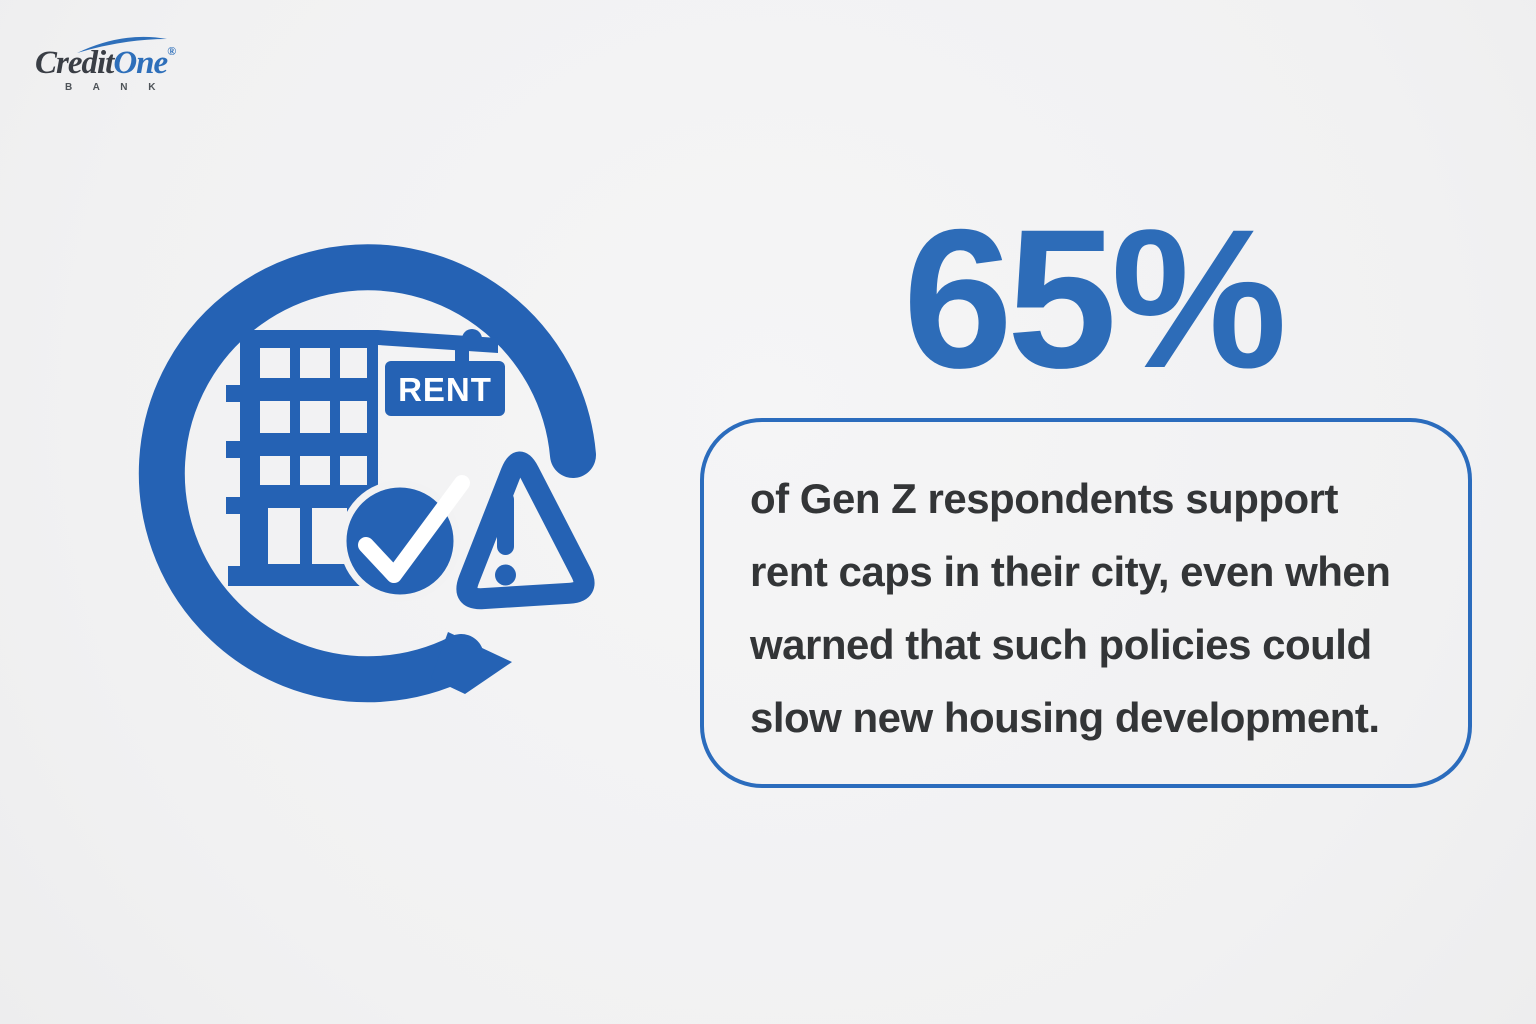 This screenshot has height=1024, width=1536. Describe the element at coordinates (1094, 298) in the screenshot. I see `stat-value: 65%` at that location.